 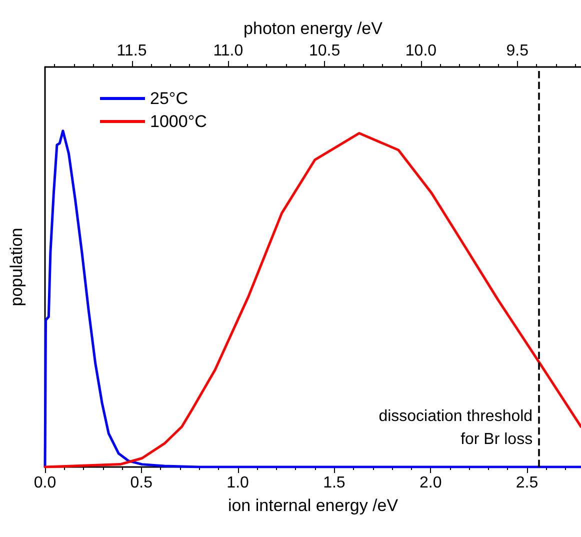 What do you see at coordinates (178, 121) in the screenshot?
I see `legend-label: 1000°C` at bounding box center [178, 121].